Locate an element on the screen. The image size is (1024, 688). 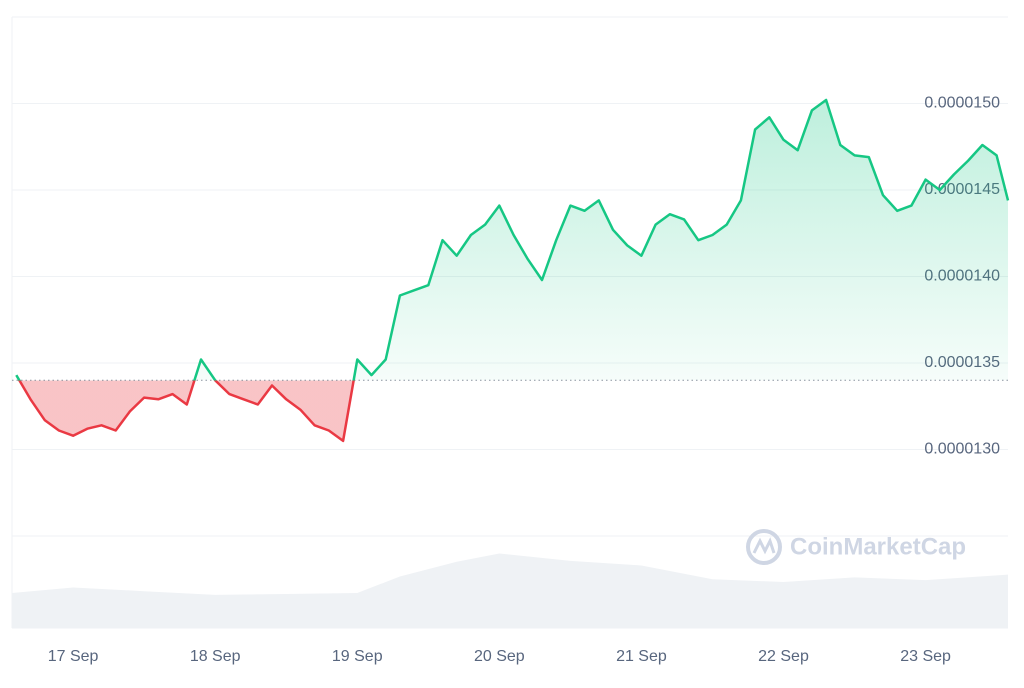
x-tick-label: 20 Sep is located at coordinates (499, 656).